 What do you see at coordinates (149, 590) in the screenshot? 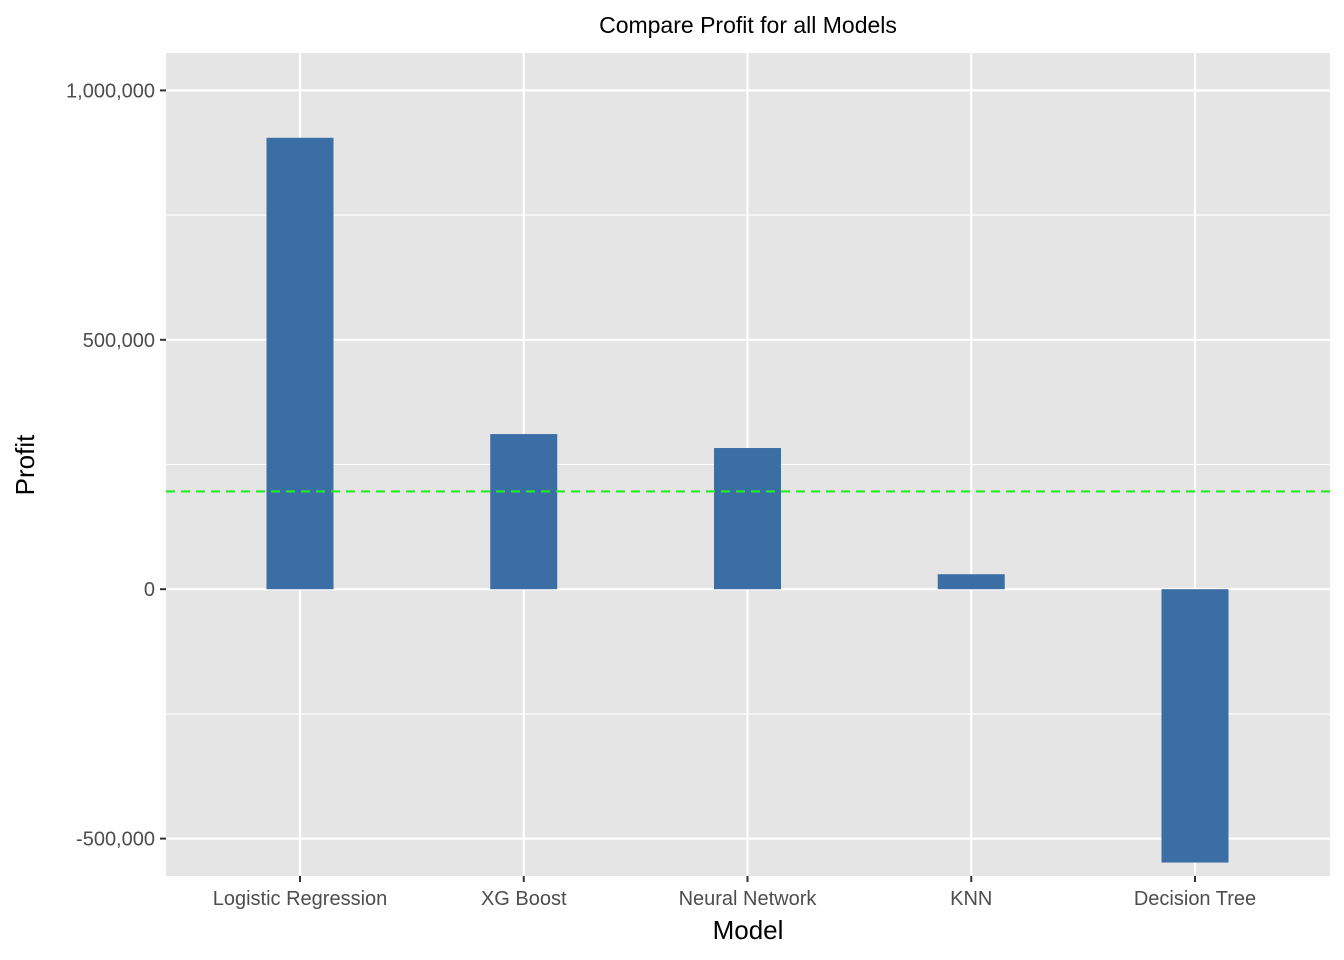
I see `y-tick-label: 0` at bounding box center [149, 590].